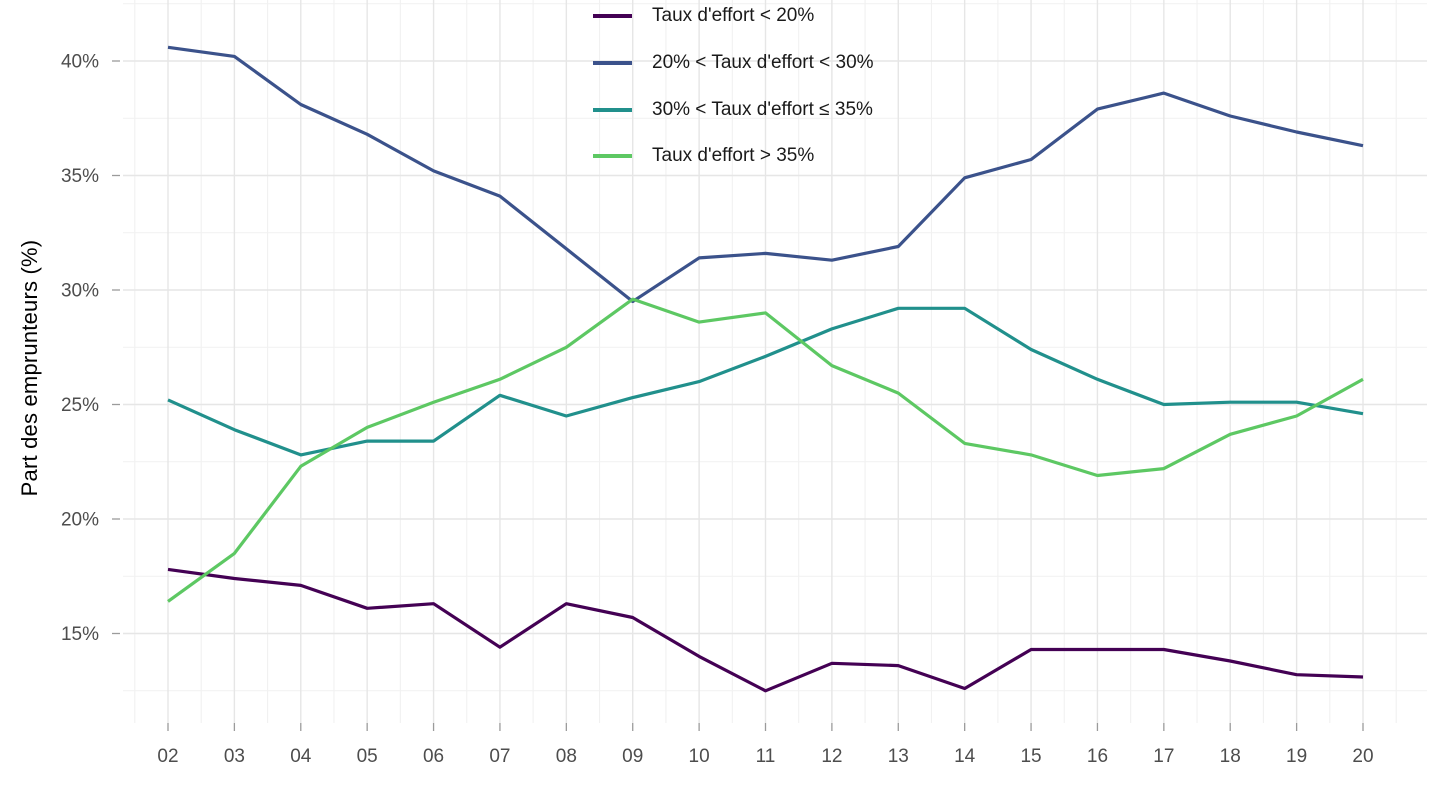 The image size is (1440, 810). What do you see at coordinates (29, 368) in the screenshot?
I see `y-axis-title: Part des emprunteurs (%)` at bounding box center [29, 368].